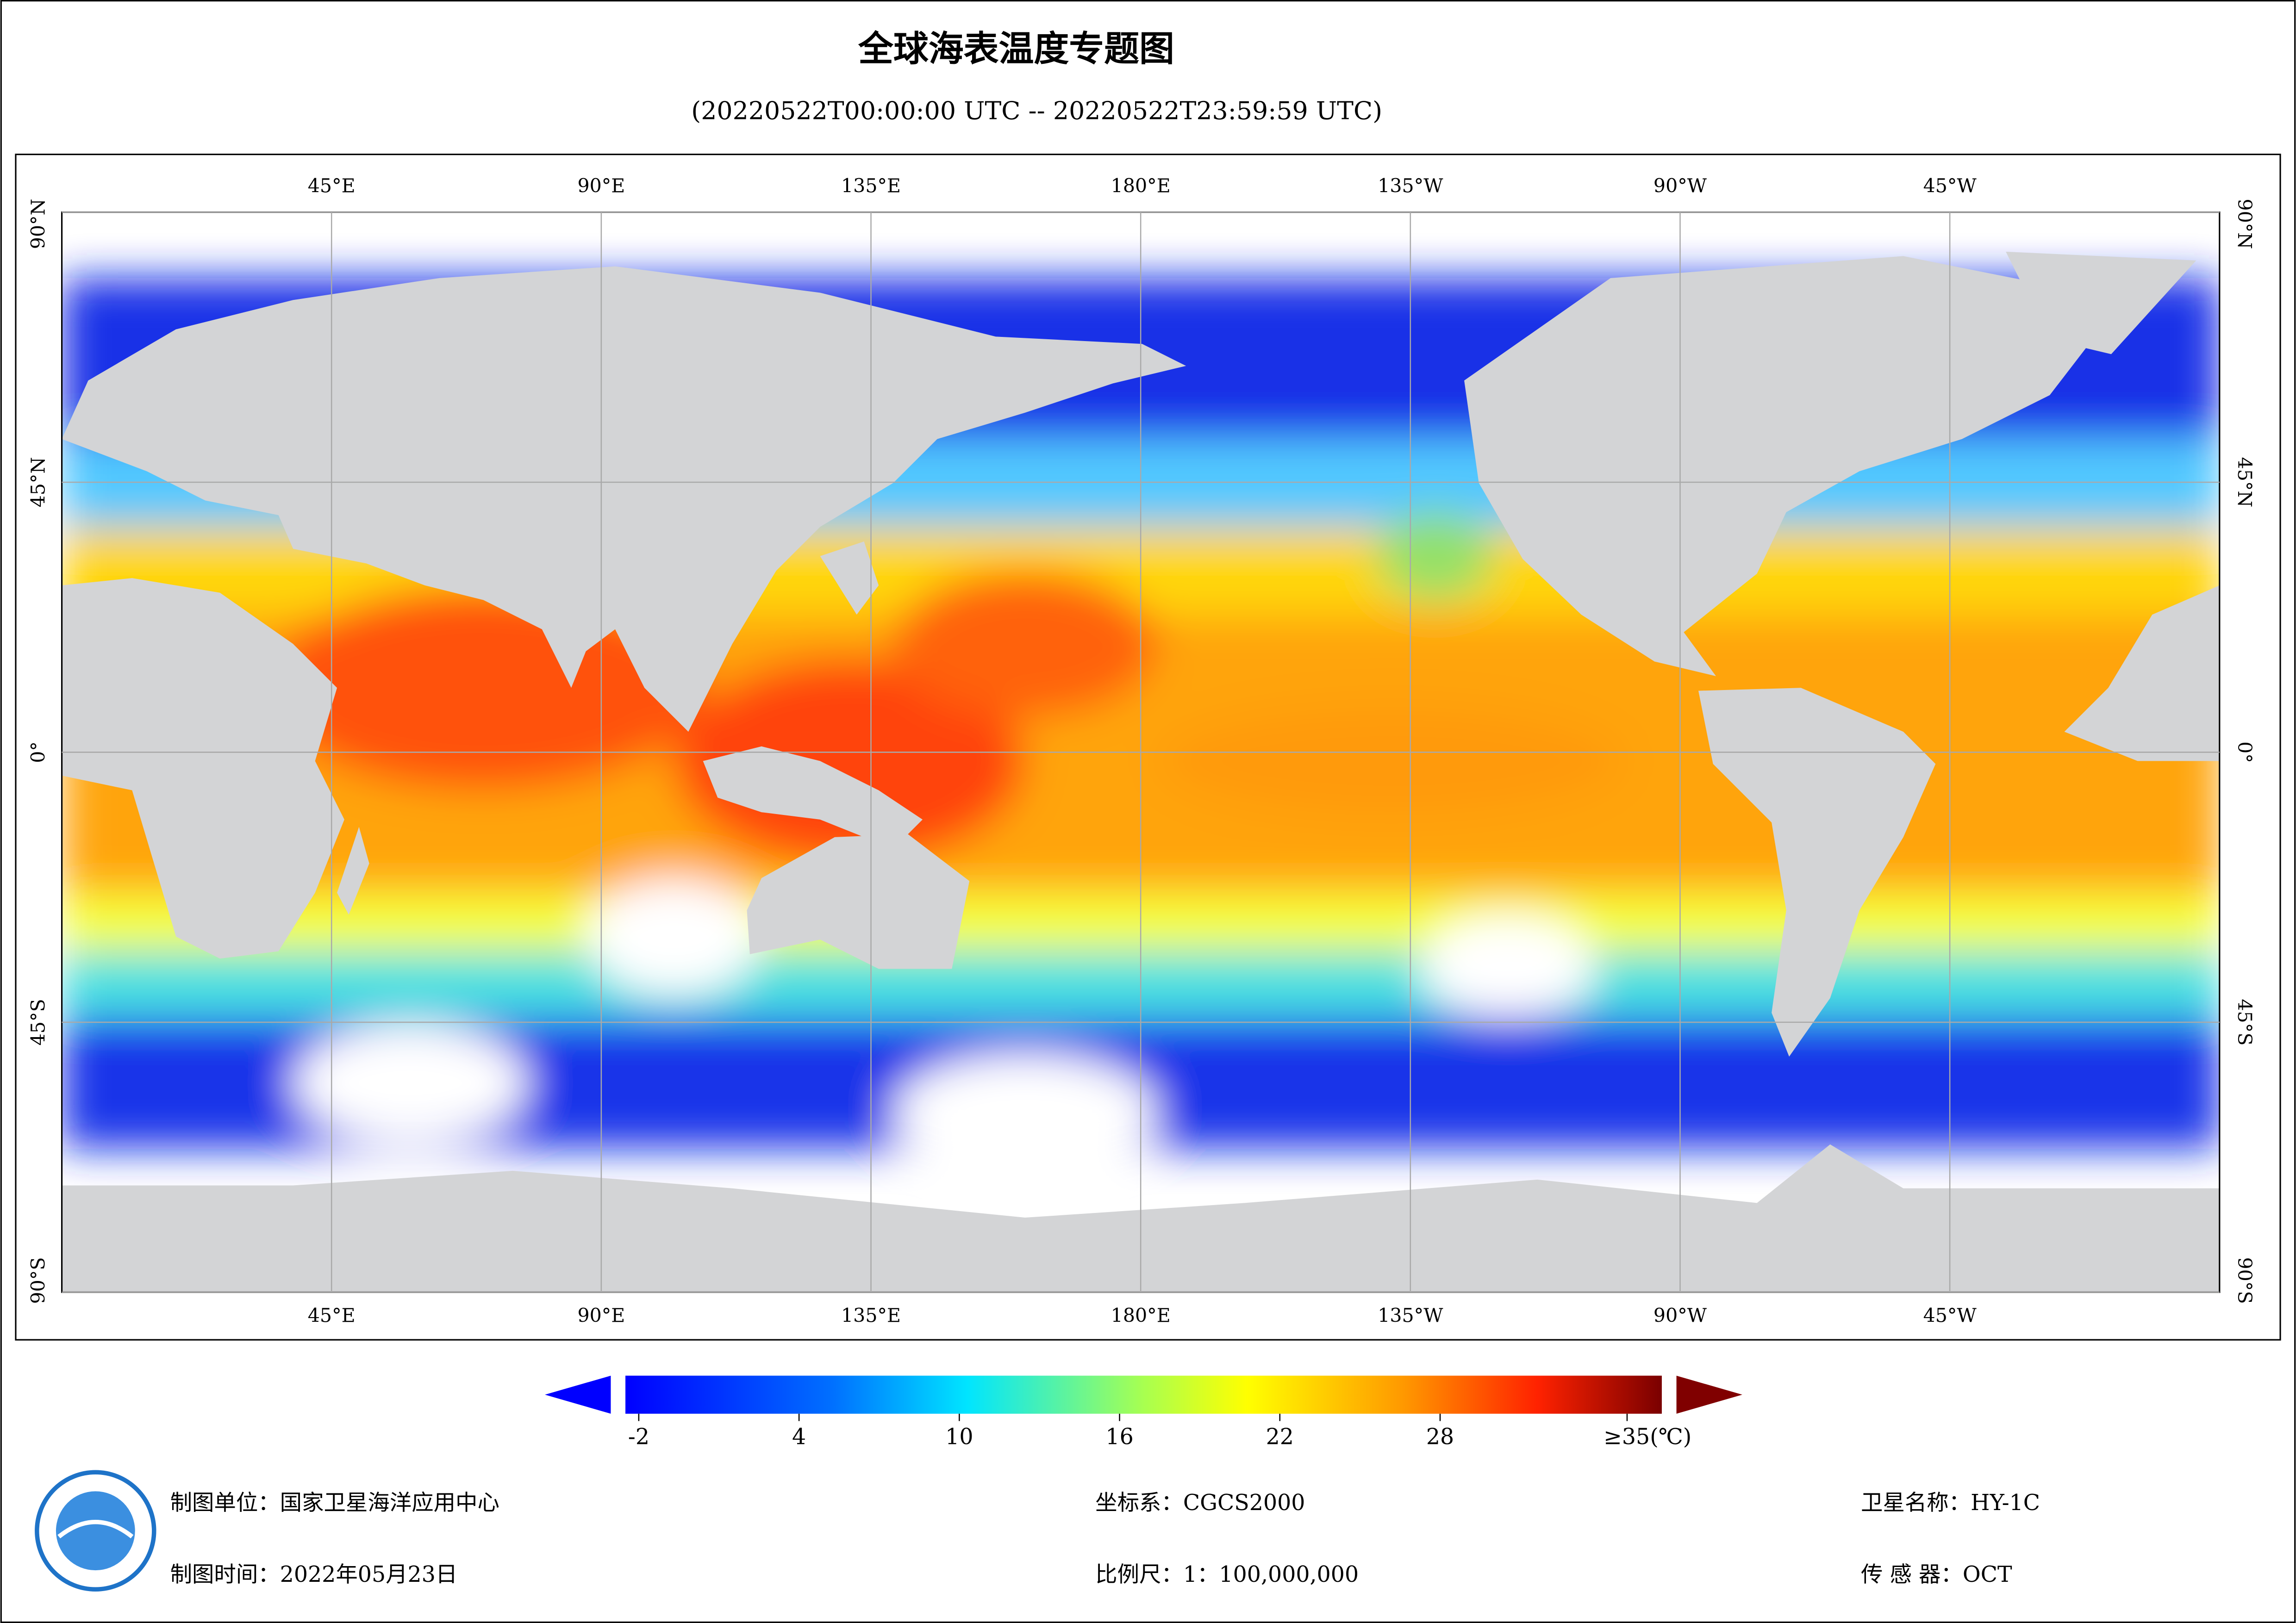 The height and width of the screenshot is (1623, 2296). What do you see at coordinates (1200, 1503) in the screenshot?
I see `footer-crs: 坐标系：CGCS2000` at bounding box center [1200, 1503].